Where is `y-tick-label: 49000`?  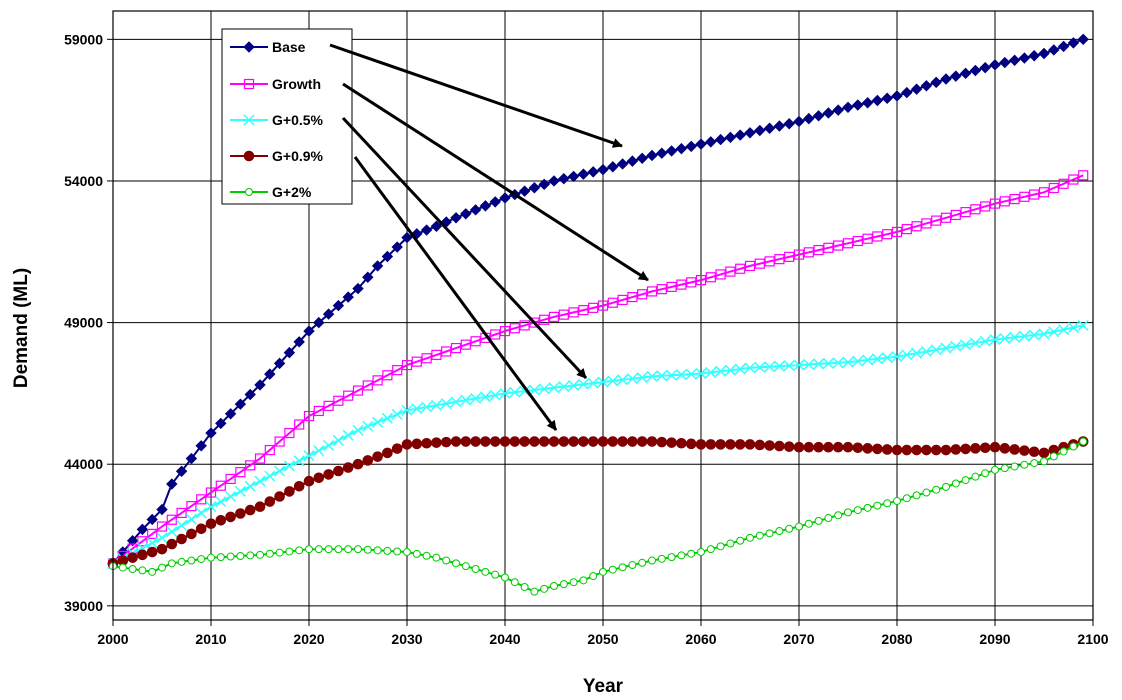 y-tick-label: 49000 is located at coordinates (83, 323).